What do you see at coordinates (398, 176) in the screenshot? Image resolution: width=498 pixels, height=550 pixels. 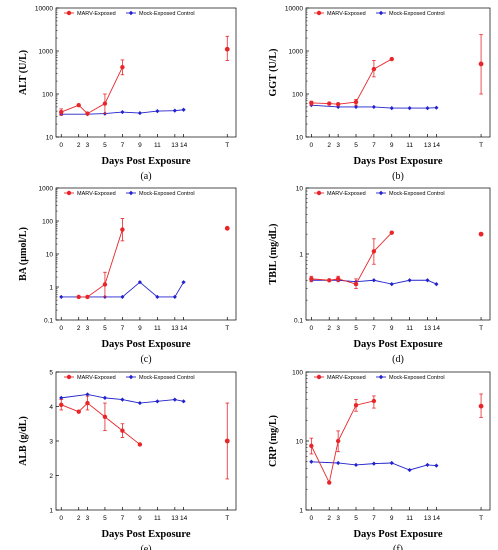 I see `panel-caption: (b)` at bounding box center [398, 176].